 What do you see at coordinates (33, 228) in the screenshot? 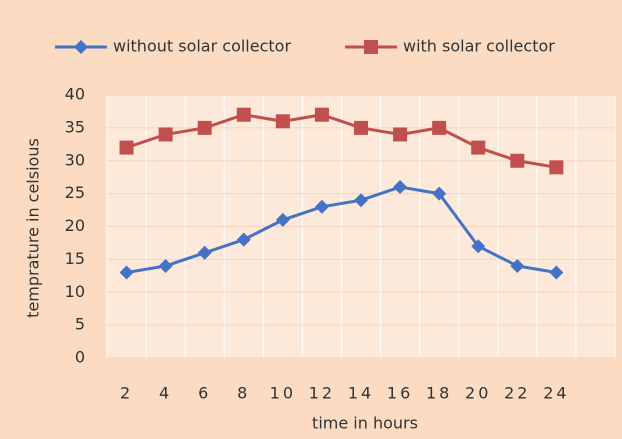
I see `y-axis-label: temprature in celsious` at bounding box center [33, 228].